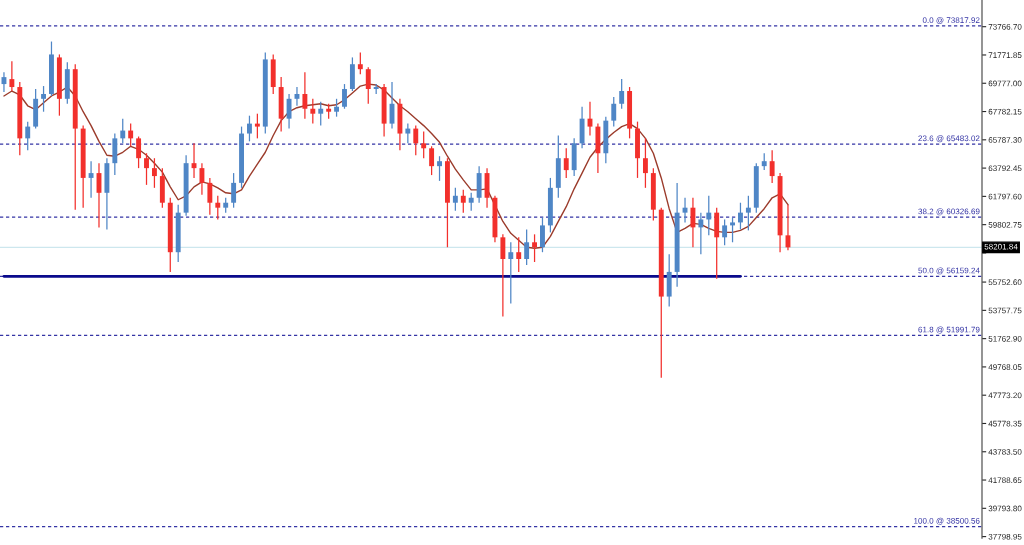 The width and height of the screenshot is (1024, 545). What do you see at coordinates (1005, 224) in the screenshot?
I see `y-tick-label: 59802.75` at bounding box center [1005, 224].